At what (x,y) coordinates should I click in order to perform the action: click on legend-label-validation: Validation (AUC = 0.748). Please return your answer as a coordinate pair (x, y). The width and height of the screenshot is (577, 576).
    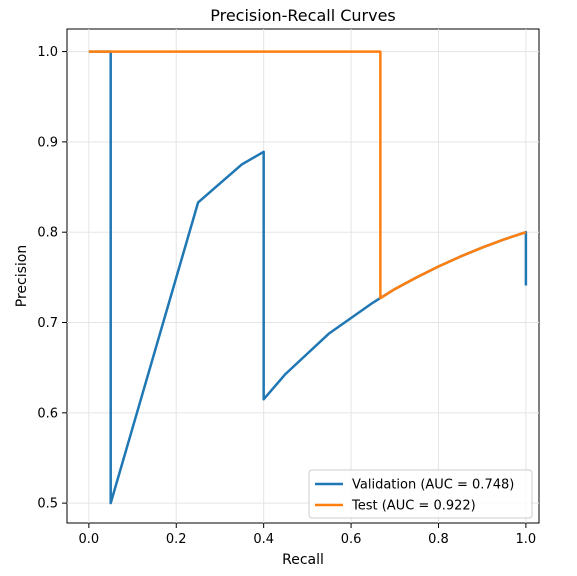
    Looking at the image, I should click on (433, 485).